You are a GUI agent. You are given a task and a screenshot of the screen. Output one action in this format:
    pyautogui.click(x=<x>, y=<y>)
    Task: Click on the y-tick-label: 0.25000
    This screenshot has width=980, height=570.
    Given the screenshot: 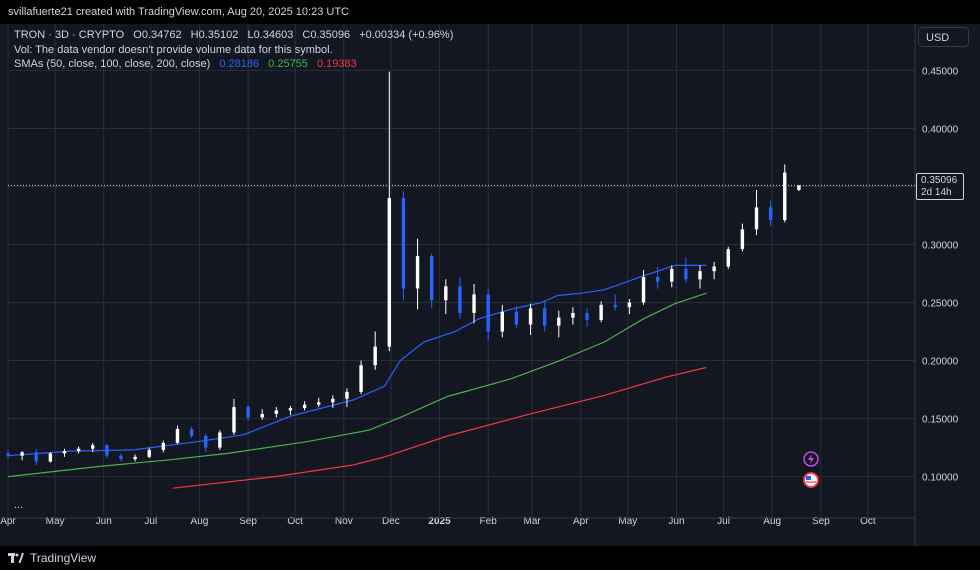 What is the action you would take?
    pyautogui.click(x=940, y=304)
    